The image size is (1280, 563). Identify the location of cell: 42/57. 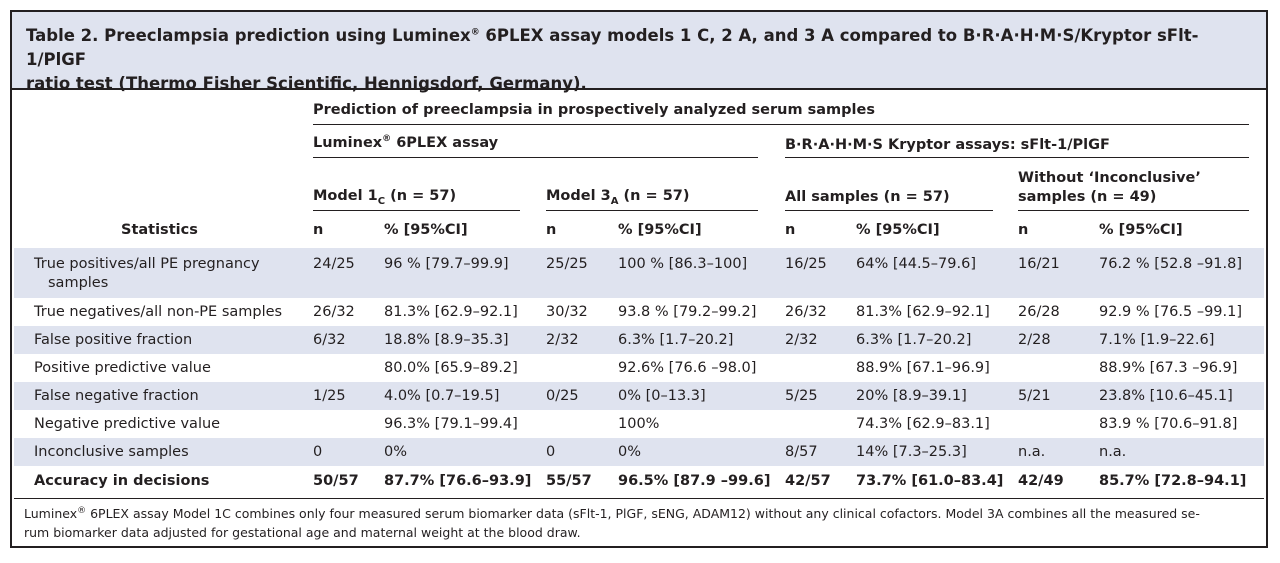
(808, 481).